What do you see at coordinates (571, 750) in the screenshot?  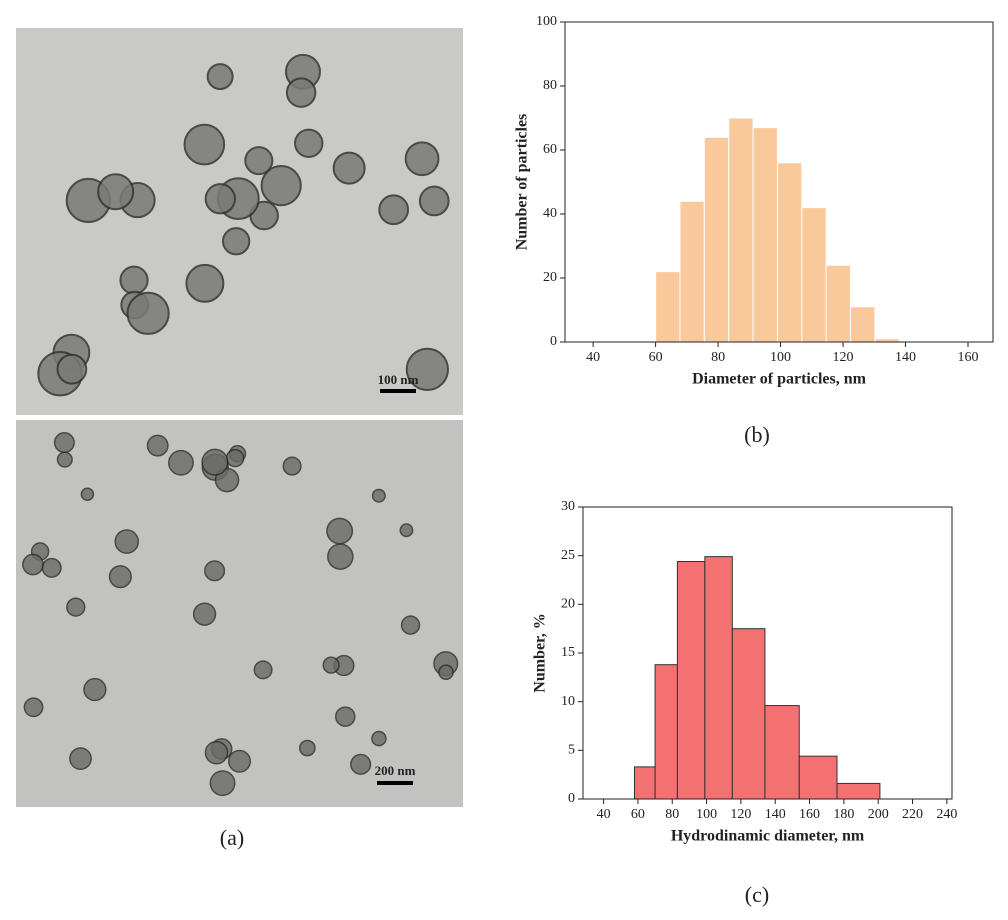 I see `y-tick-label: 5` at bounding box center [571, 750].